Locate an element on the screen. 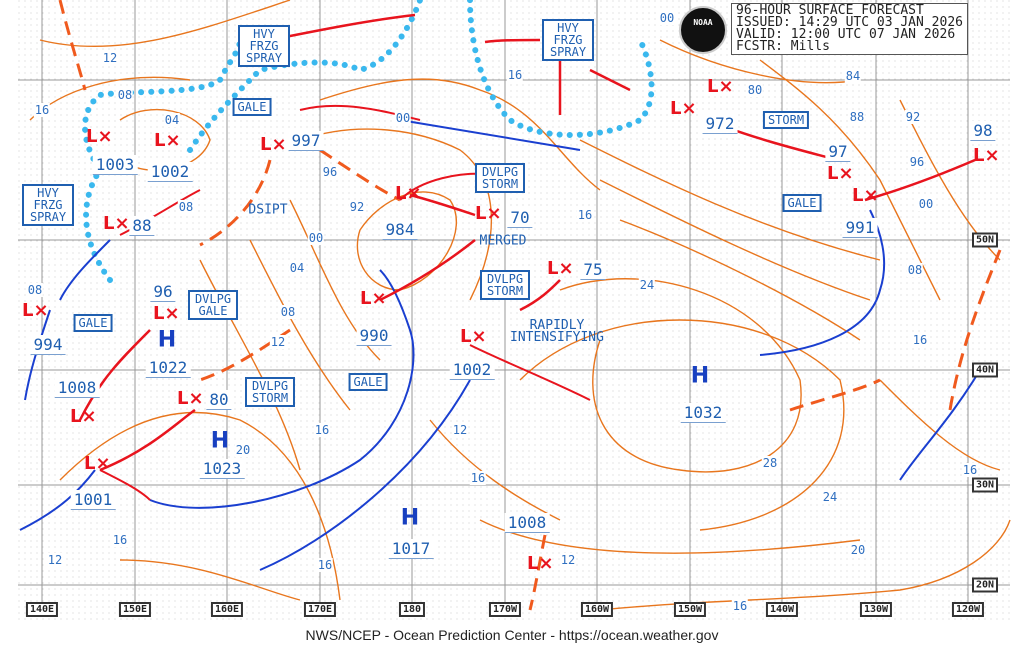 The width and height of the screenshot is (1024, 652). developing-gale-warning: DVLPG GALE is located at coordinates (213, 305).